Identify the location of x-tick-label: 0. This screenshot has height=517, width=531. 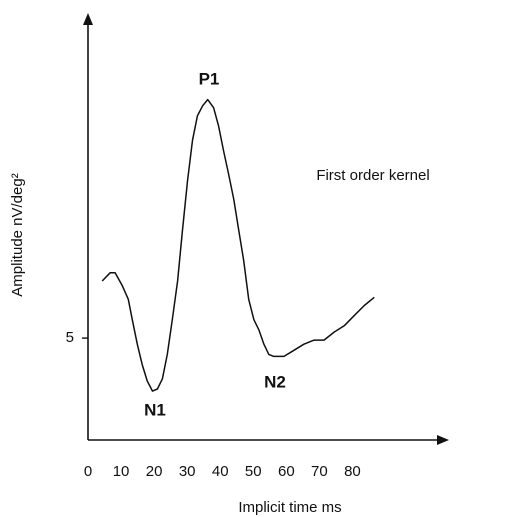
(88, 471).